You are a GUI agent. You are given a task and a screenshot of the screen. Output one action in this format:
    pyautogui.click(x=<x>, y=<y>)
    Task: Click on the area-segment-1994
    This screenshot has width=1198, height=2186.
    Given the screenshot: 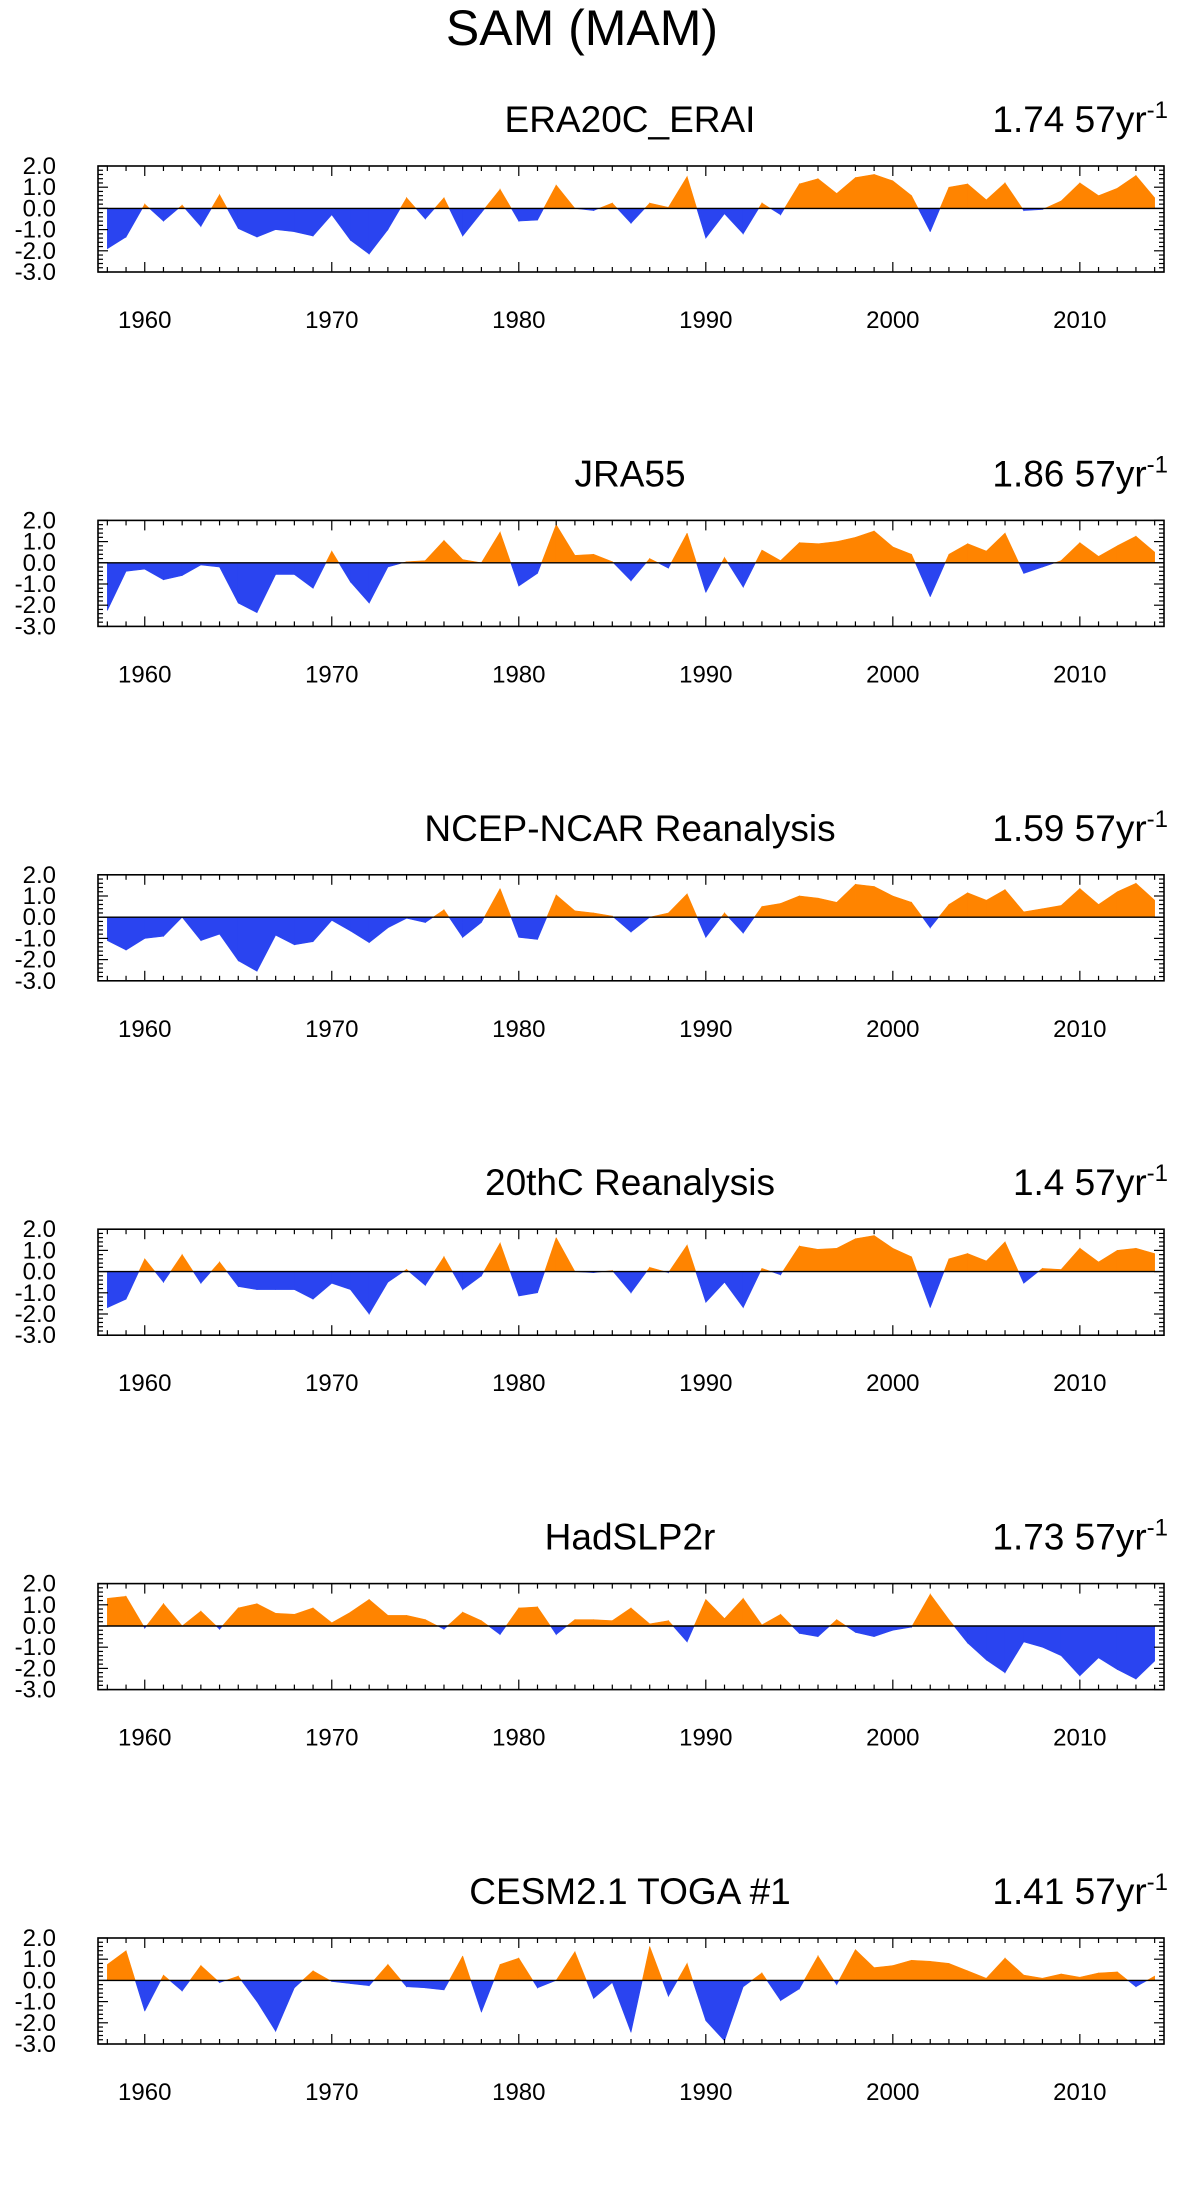 What is the action you would take?
    pyautogui.click(x=790, y=552)
    